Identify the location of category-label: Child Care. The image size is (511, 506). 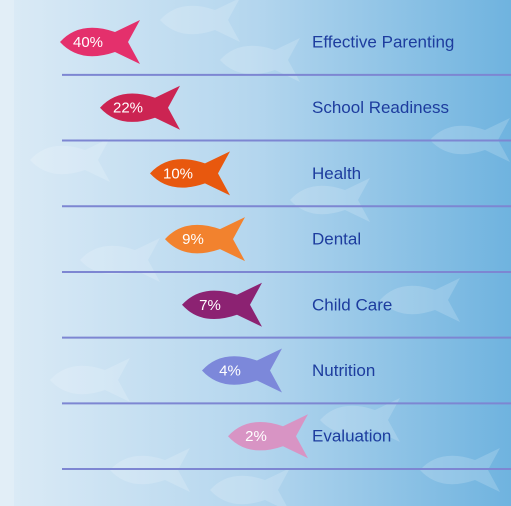
(352, 304).